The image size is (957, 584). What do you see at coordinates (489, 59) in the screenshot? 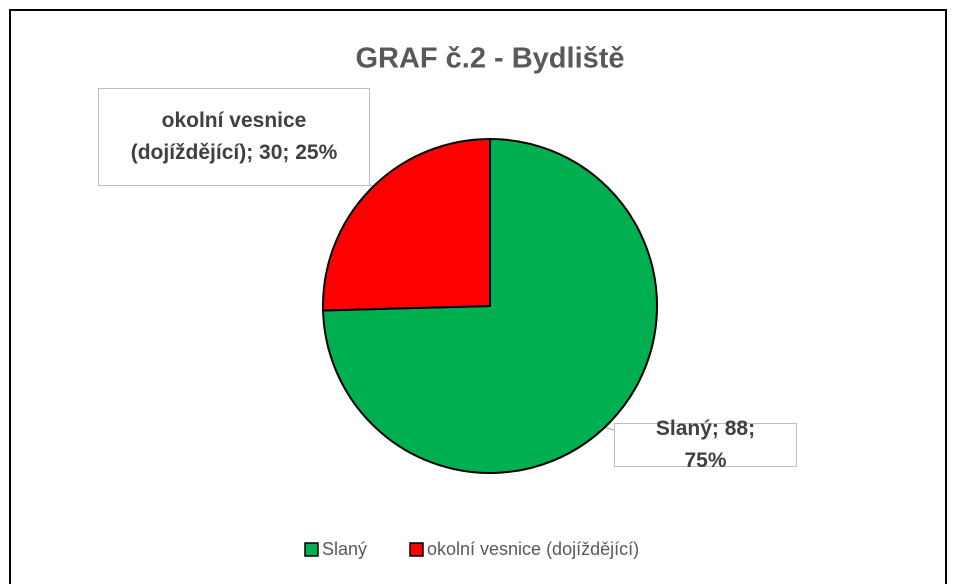
I see `chart-title: GRAF č.2 - Bydliště` at bounding box center [489, 59].